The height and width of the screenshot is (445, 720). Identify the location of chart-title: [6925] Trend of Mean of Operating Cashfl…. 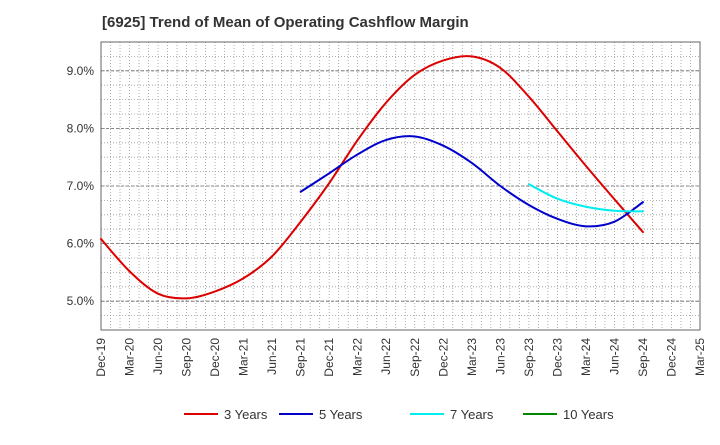
(285, 22).